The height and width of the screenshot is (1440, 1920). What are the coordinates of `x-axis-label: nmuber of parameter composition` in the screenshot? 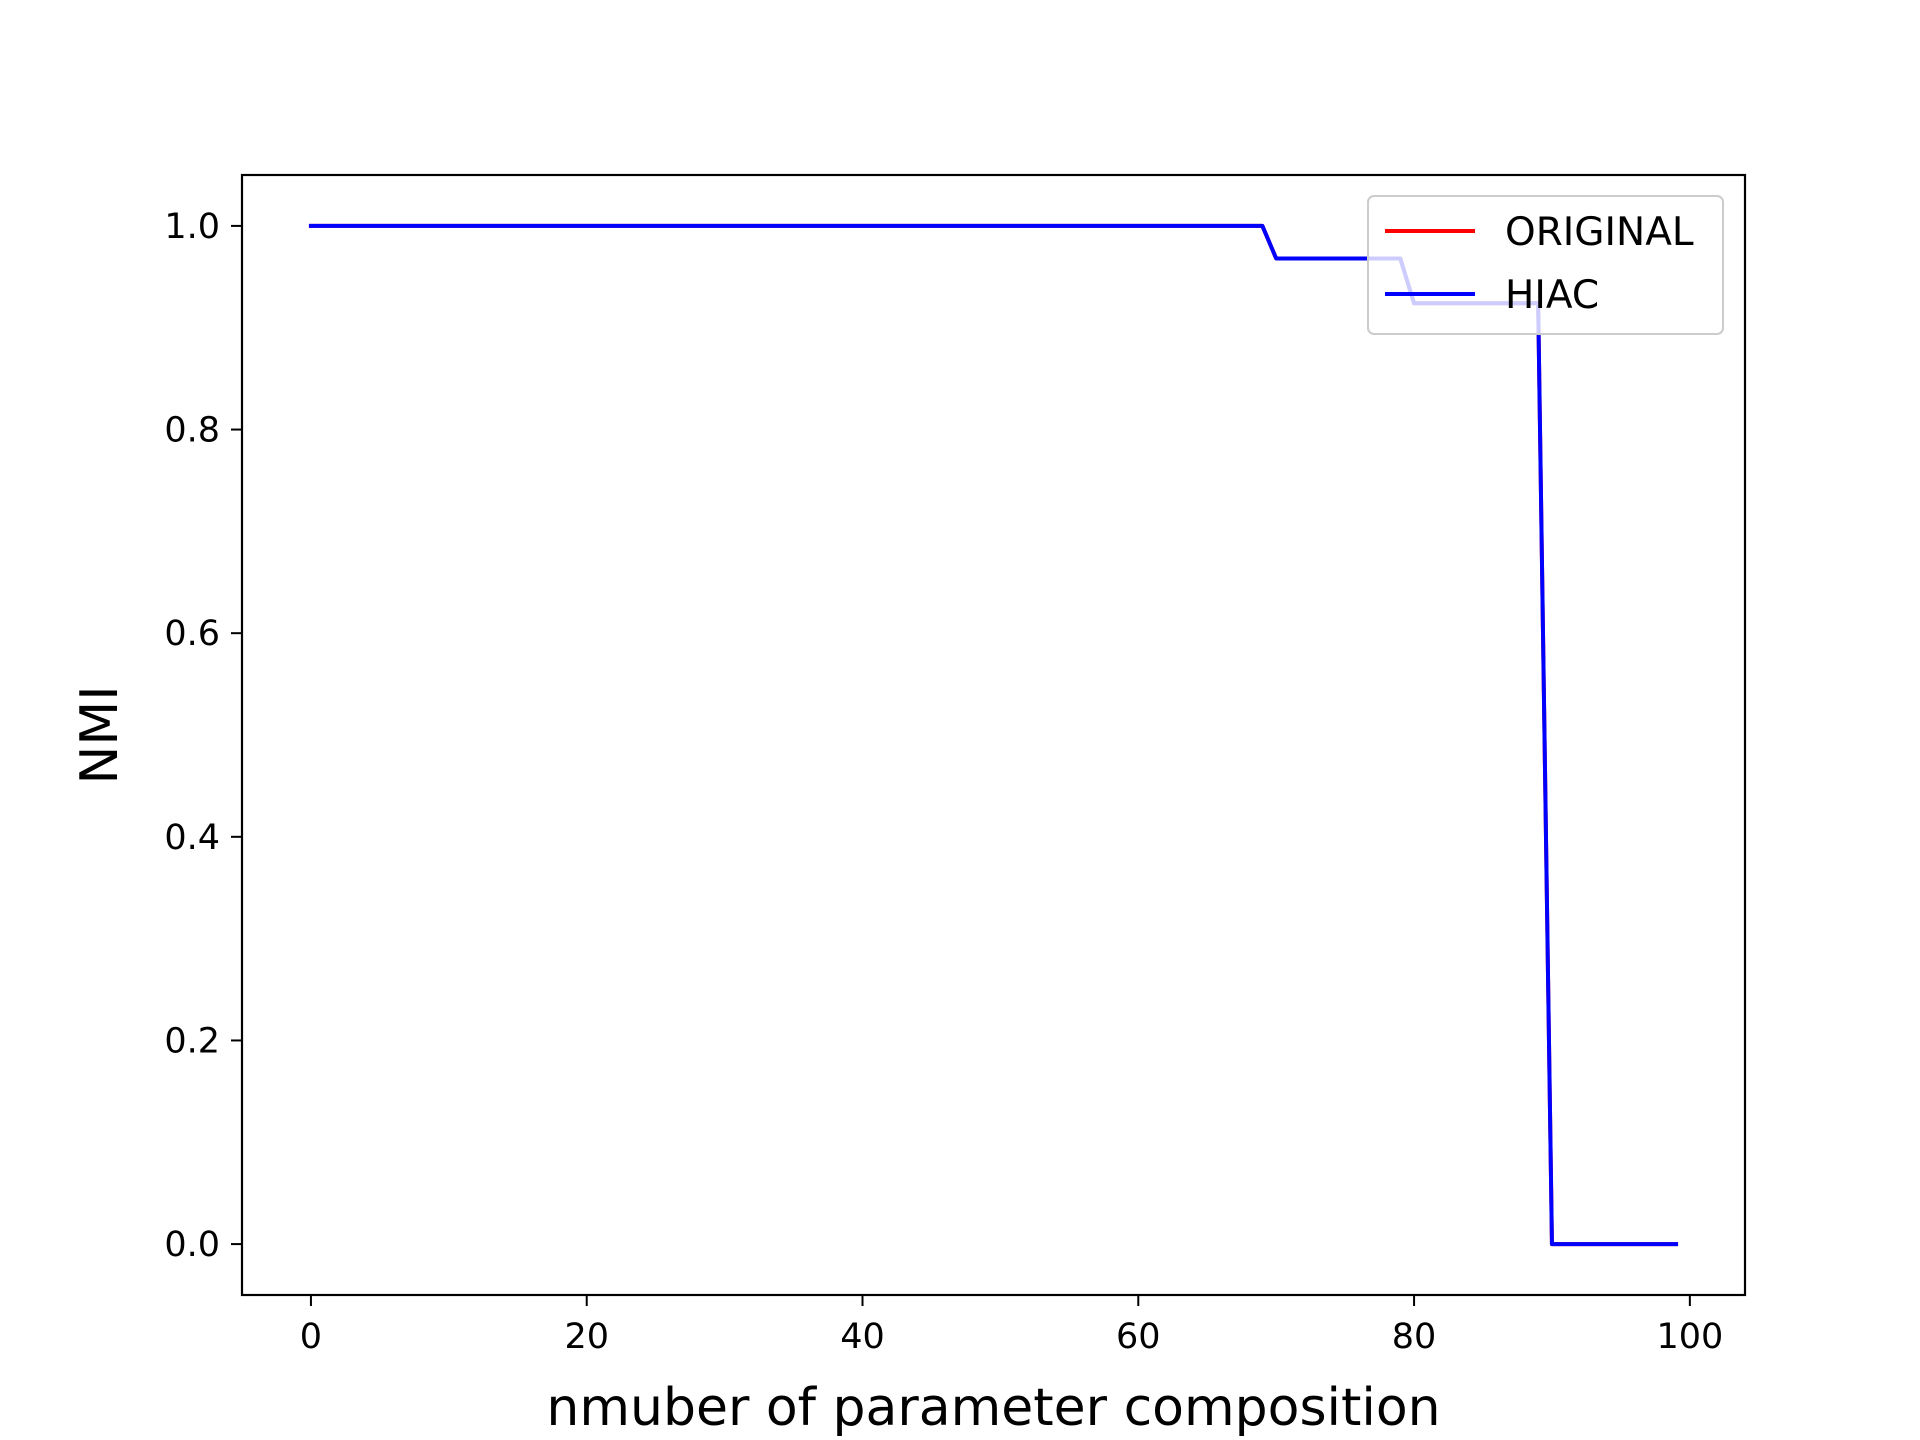 It's located at (993, 1408).